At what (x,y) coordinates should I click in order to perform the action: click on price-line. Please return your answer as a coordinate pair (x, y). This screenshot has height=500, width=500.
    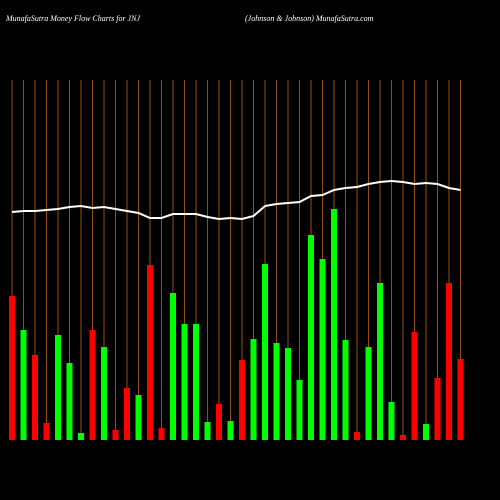
    Looking at the image, I should click on (236, 200).